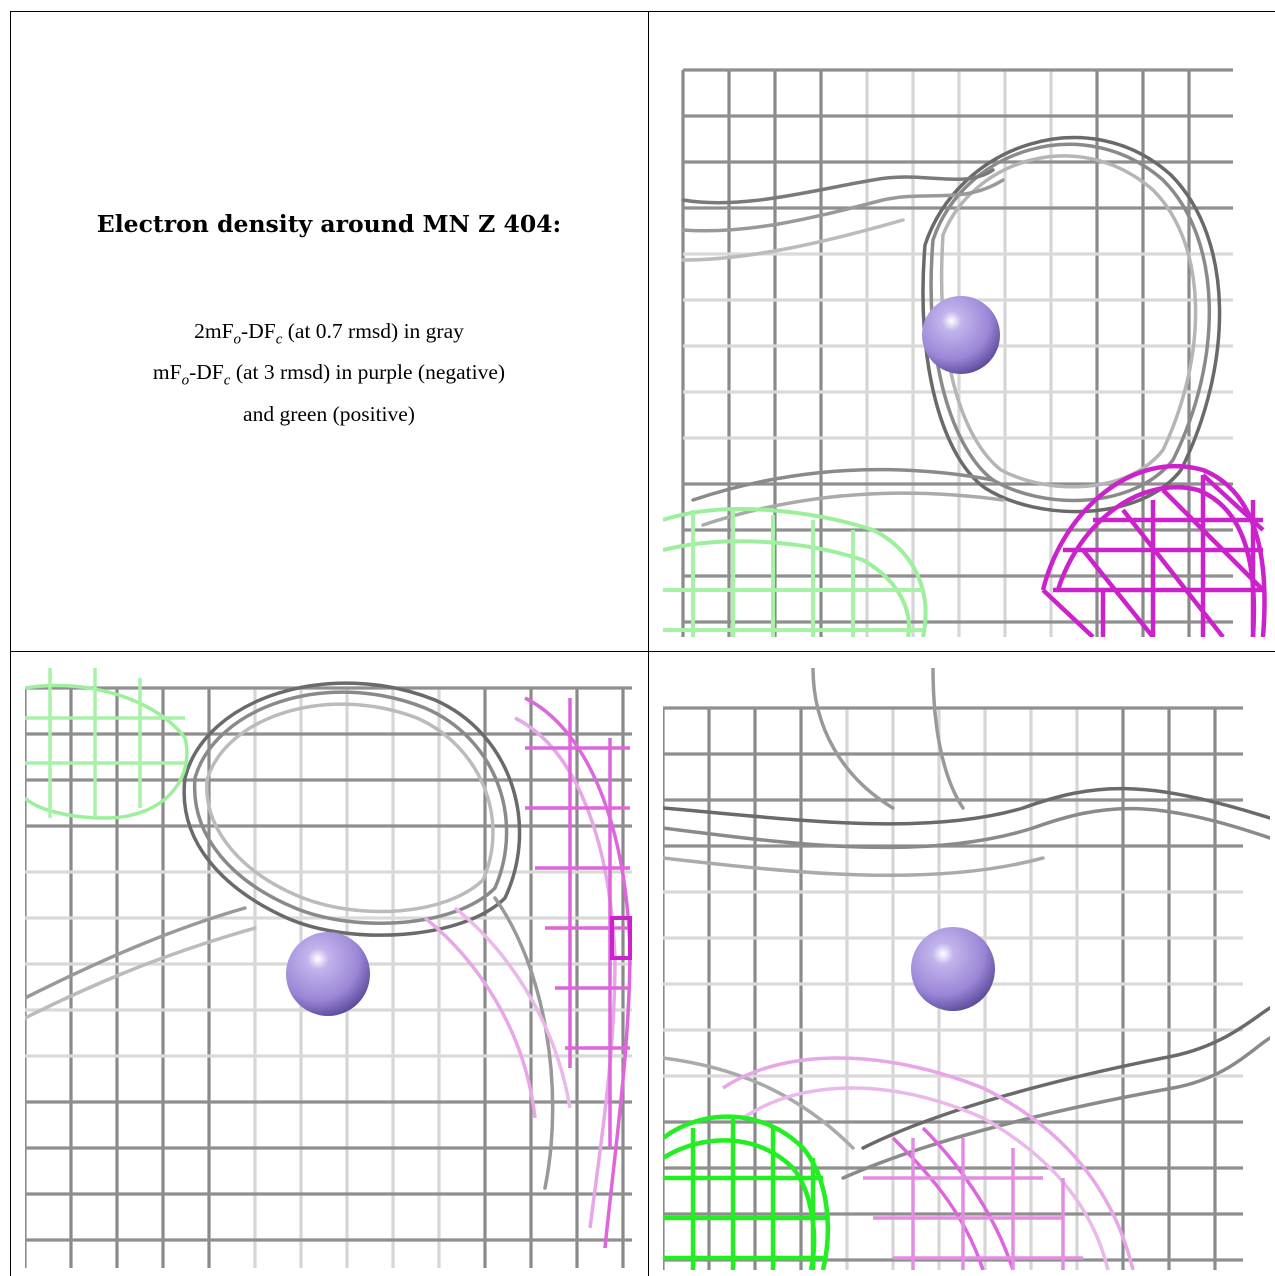  Describe the element at coordinates (329, 224) in the screenshot. I see `legend-title: Electron density around MN Z 404:` at that location.